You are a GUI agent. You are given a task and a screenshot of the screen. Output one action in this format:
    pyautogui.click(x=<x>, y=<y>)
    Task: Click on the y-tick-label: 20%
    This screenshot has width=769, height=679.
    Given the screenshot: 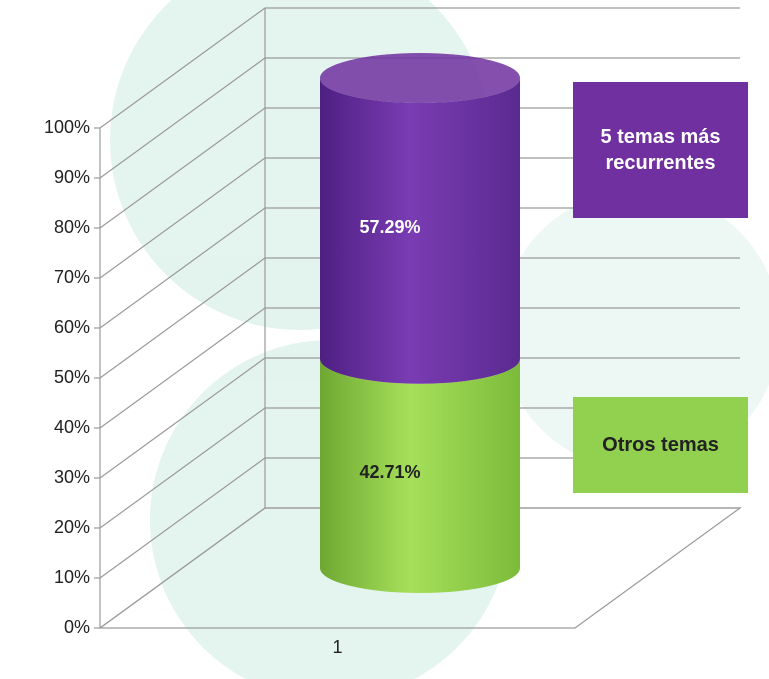 What is the action you would take?
    pyautogui.click(x=72, y=527)
    